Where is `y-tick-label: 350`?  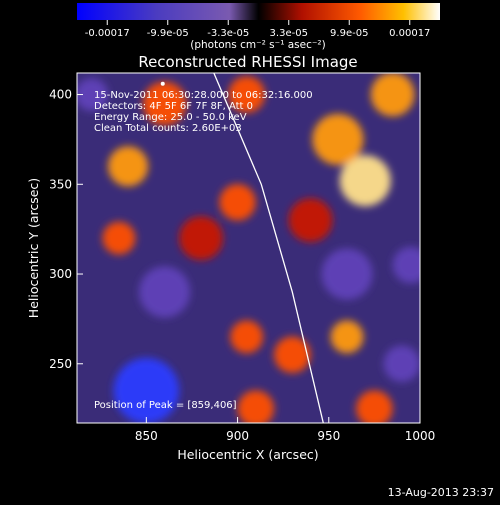
y-tick-label: 350 is located at coordinates (60, 184).